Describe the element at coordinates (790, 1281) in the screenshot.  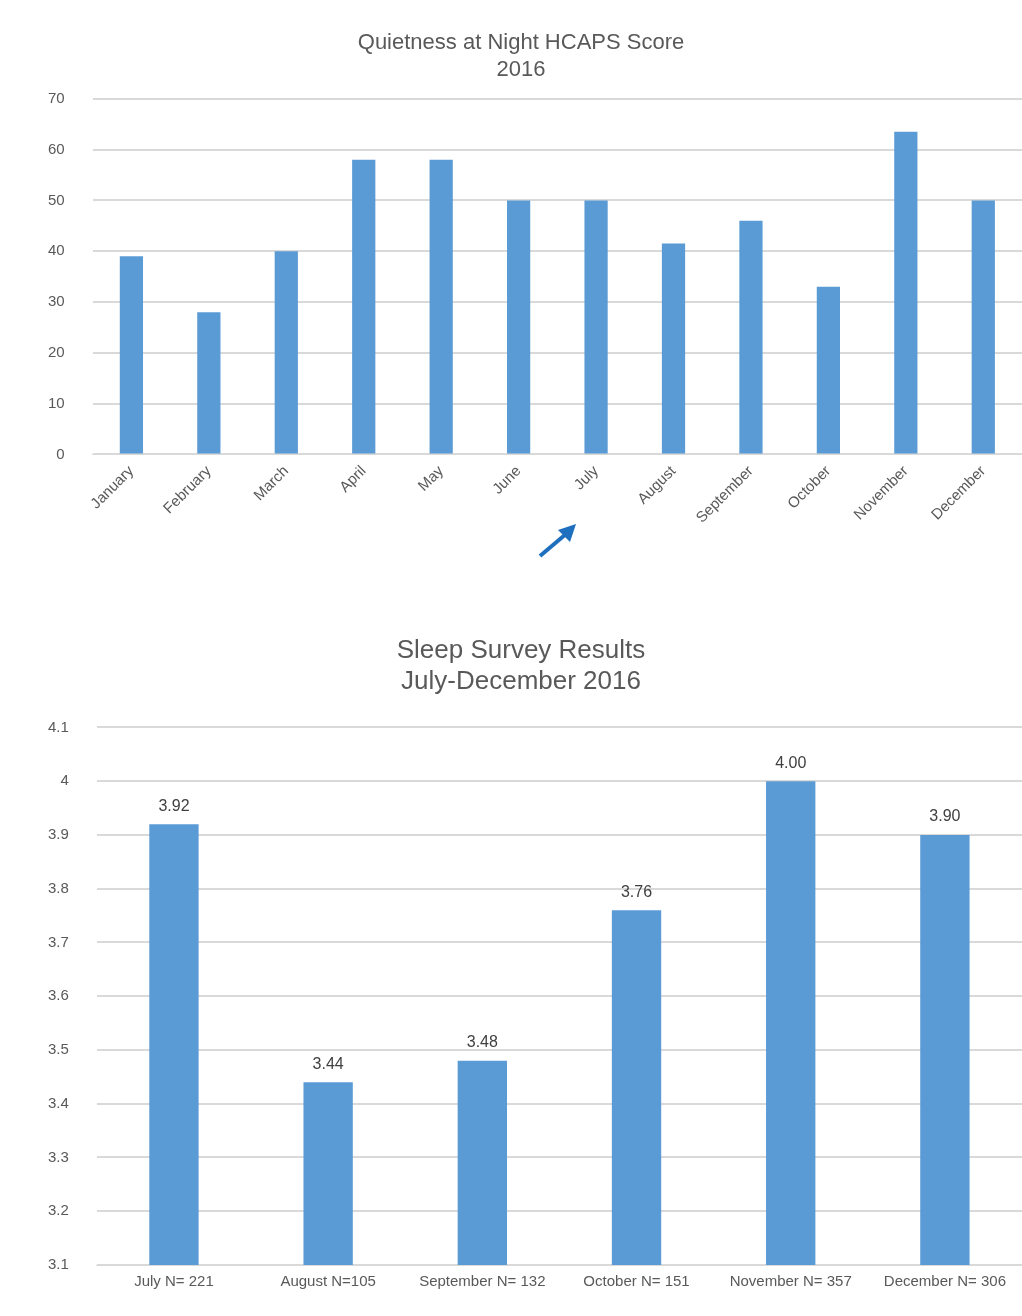
I see `x-tick-label: November N= 357` at that location.